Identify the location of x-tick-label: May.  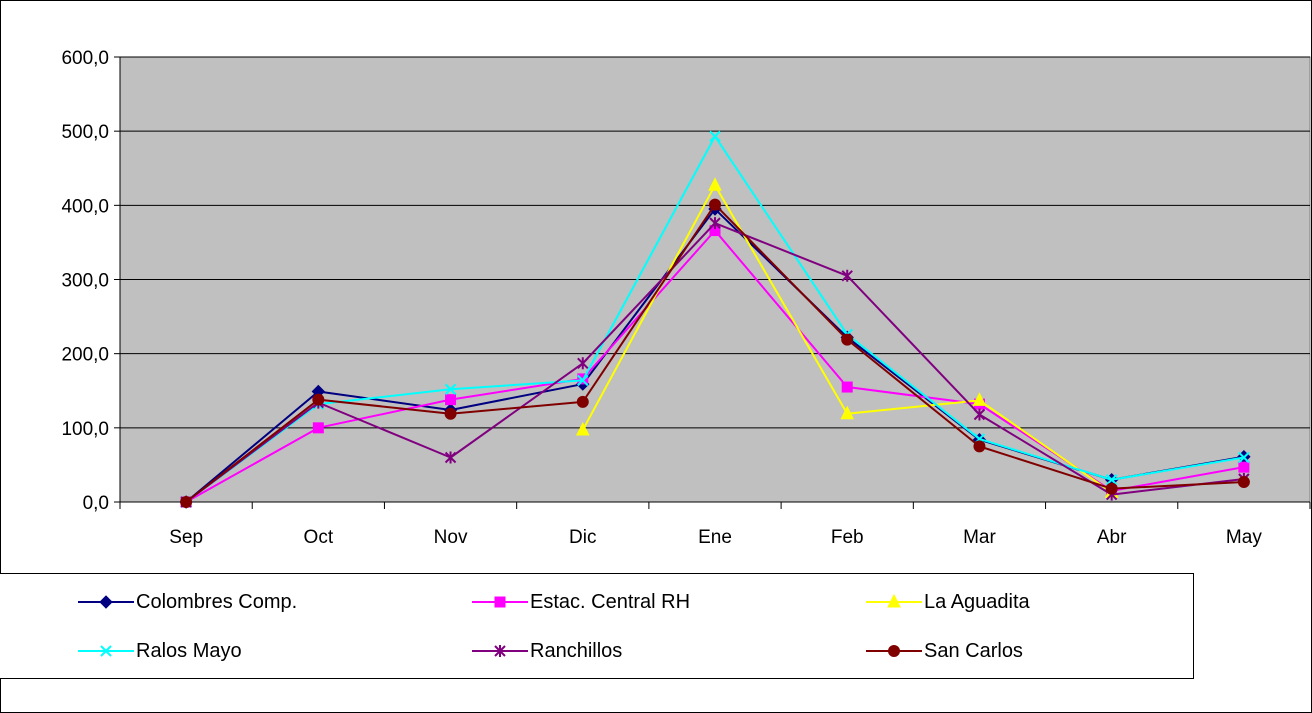
(1244, 537).